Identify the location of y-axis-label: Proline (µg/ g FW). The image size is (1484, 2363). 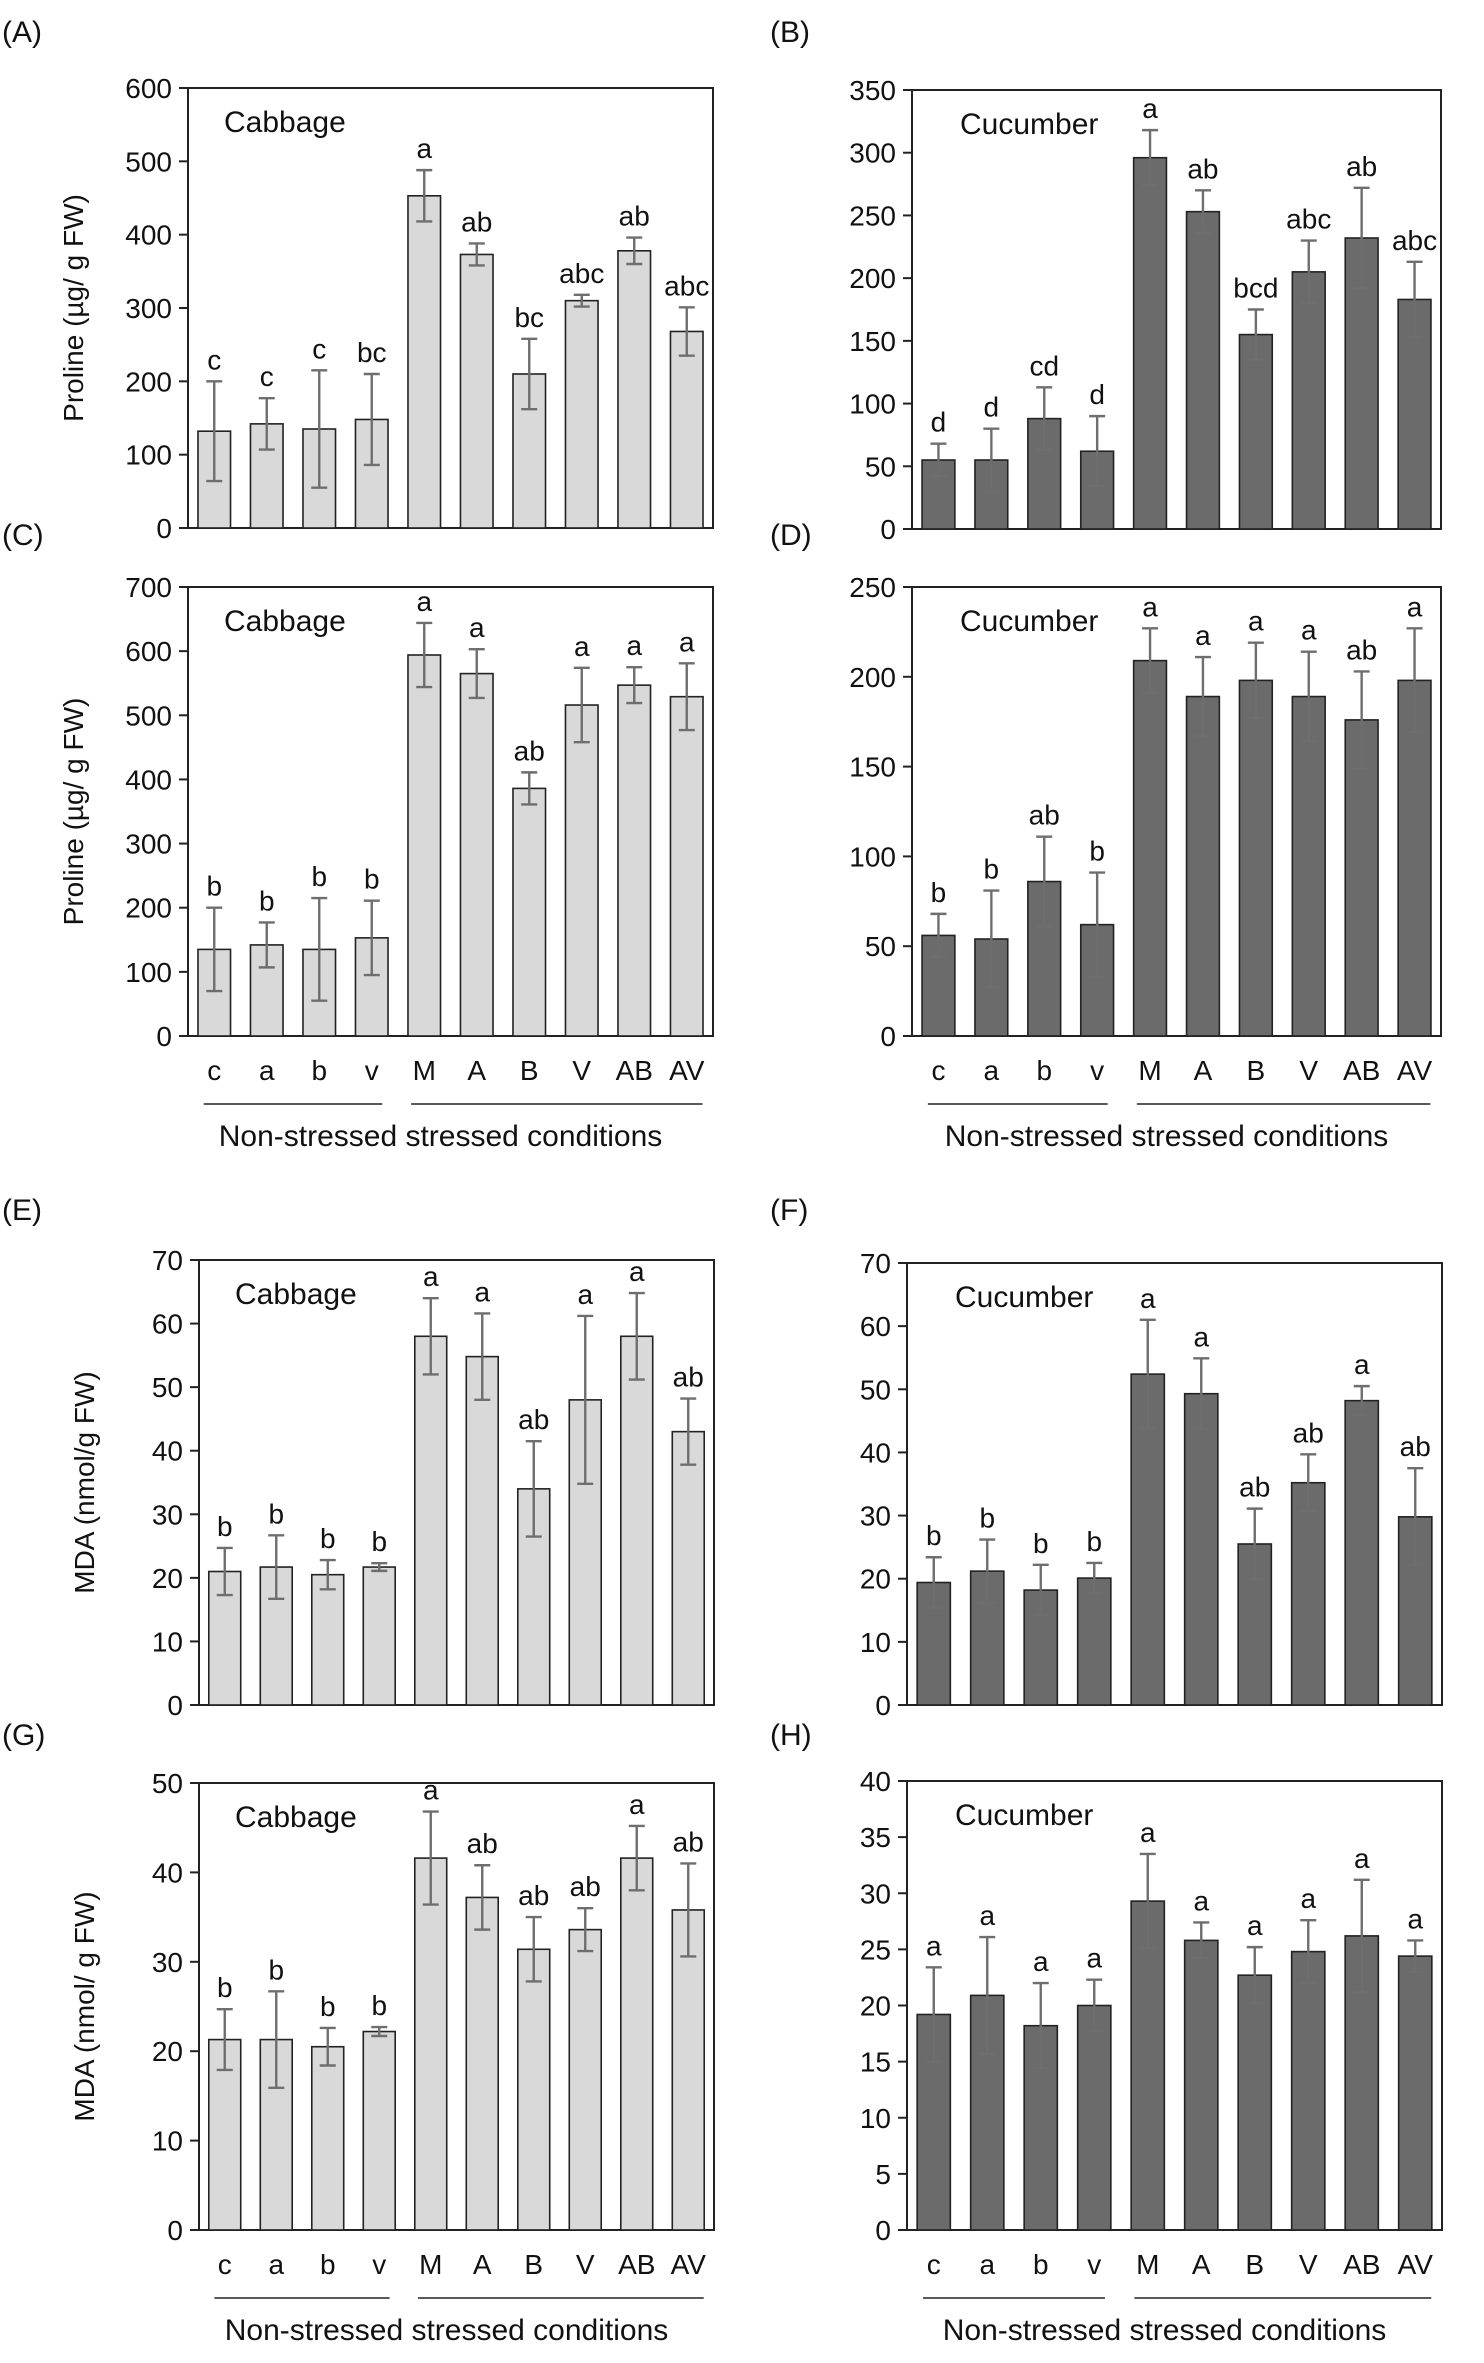
(73, 308).